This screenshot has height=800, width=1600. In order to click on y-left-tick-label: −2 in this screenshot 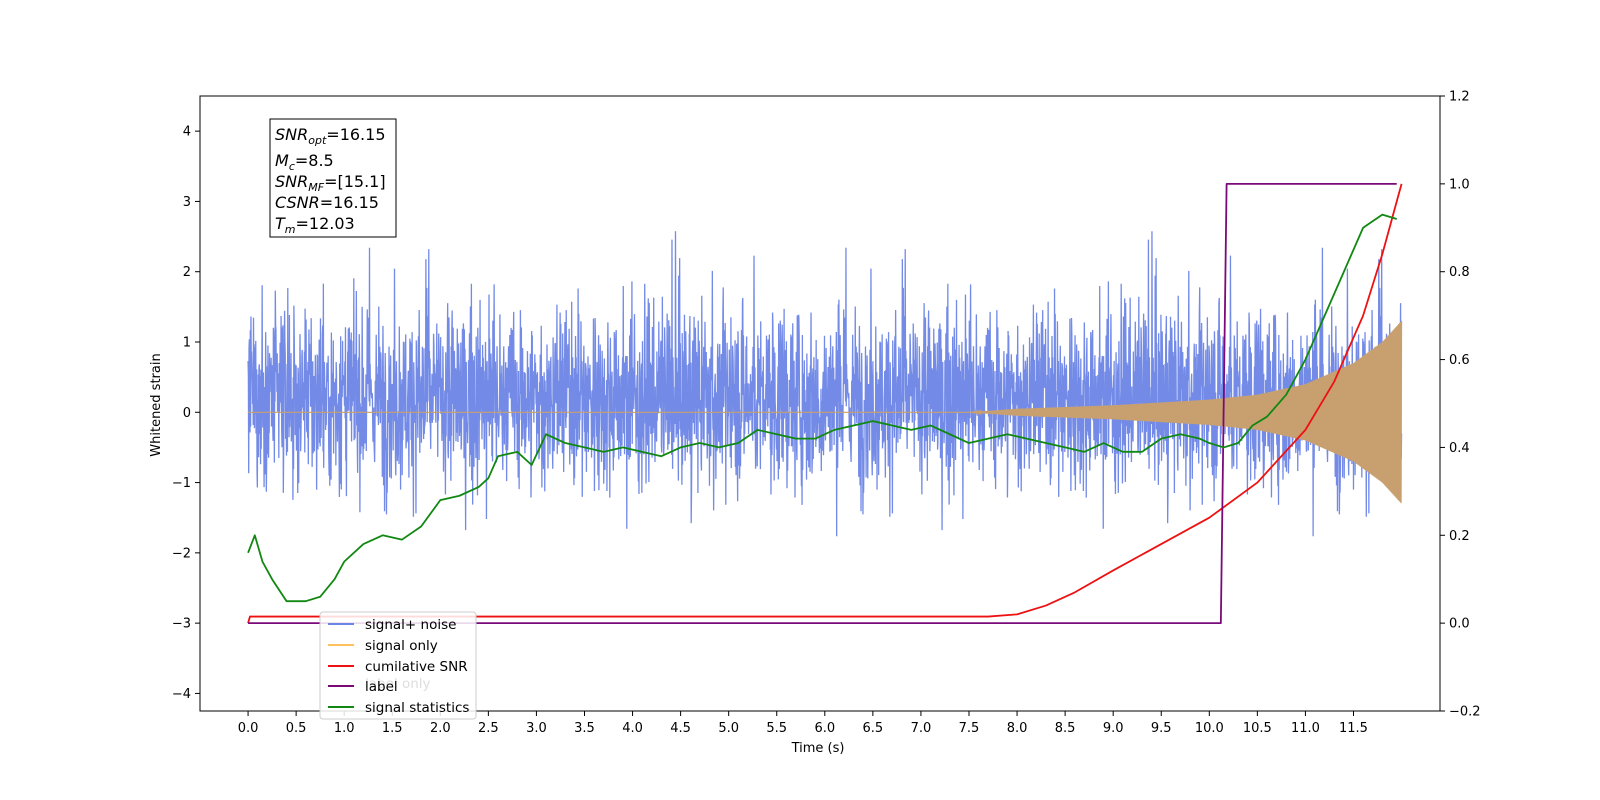, I will do `click(181, 553)`.